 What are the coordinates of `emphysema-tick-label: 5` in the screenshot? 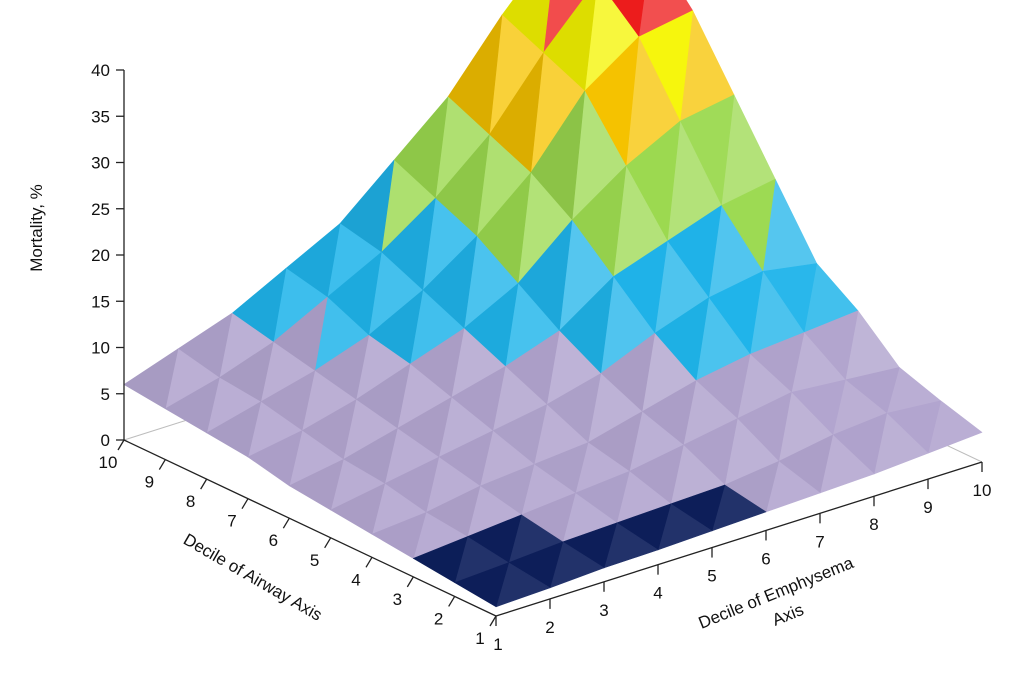 It's located at (711, 576).